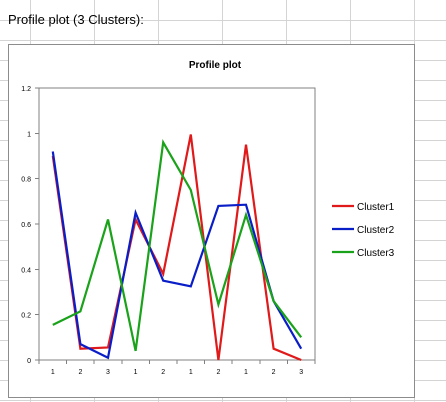 The width and height of the screenshot is (446, 402). Describe the element at coordinates (376, 230) in the screenshot. I see `legend-label-cluster2: Cluster2` at that location.